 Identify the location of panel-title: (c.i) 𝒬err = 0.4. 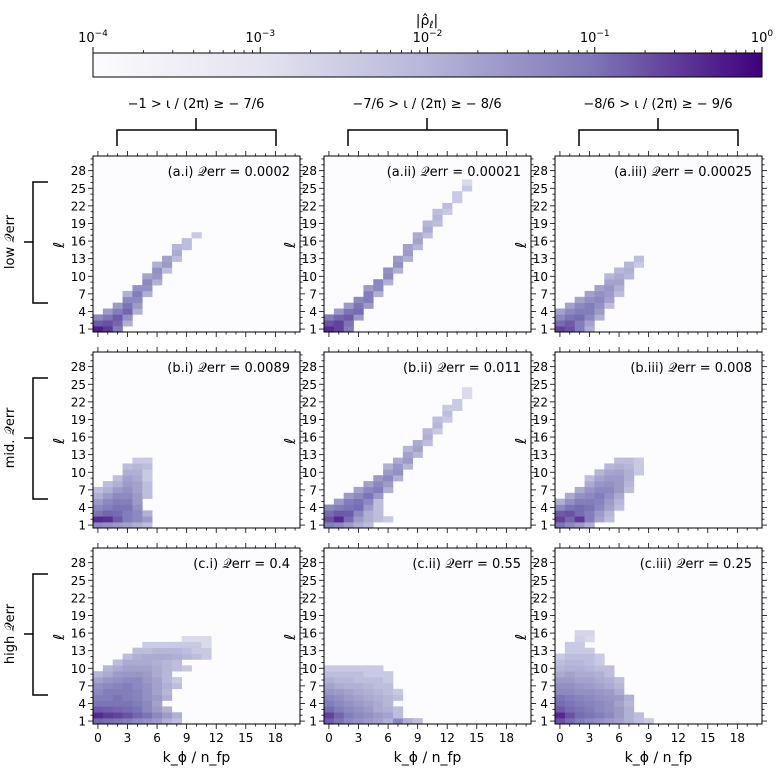
(241, 564).